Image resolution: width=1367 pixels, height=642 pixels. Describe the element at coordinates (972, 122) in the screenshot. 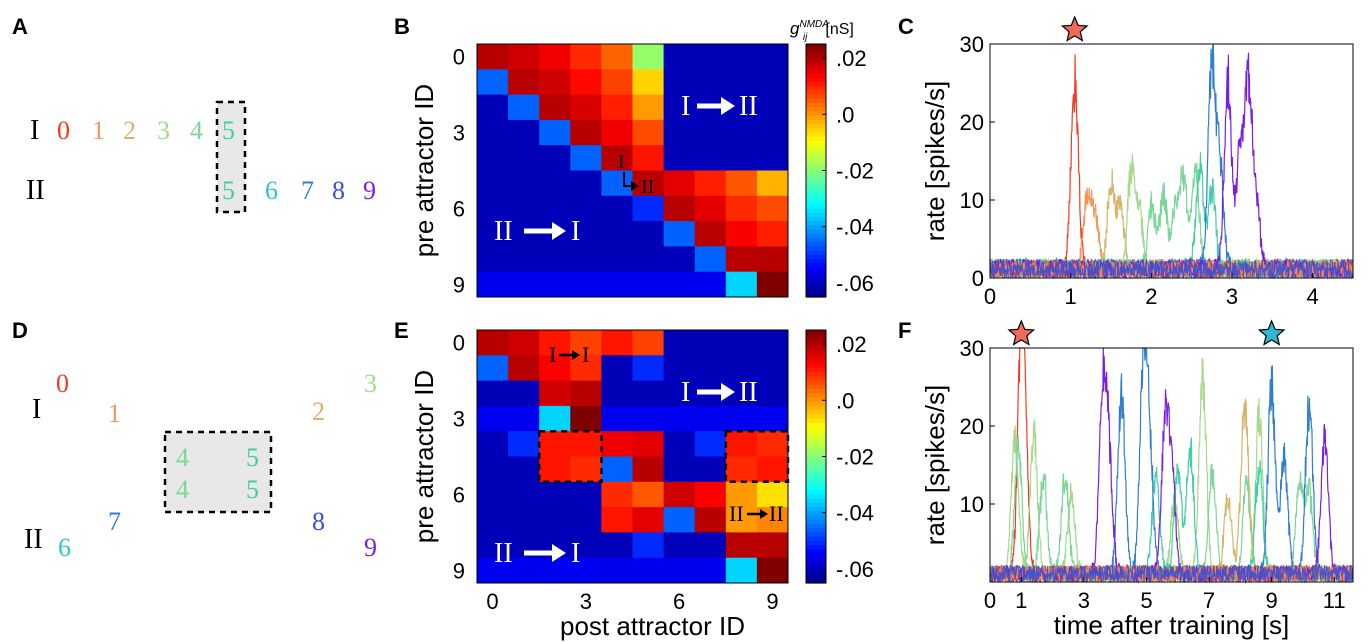

I see `y-tick-label: 20` at that location.